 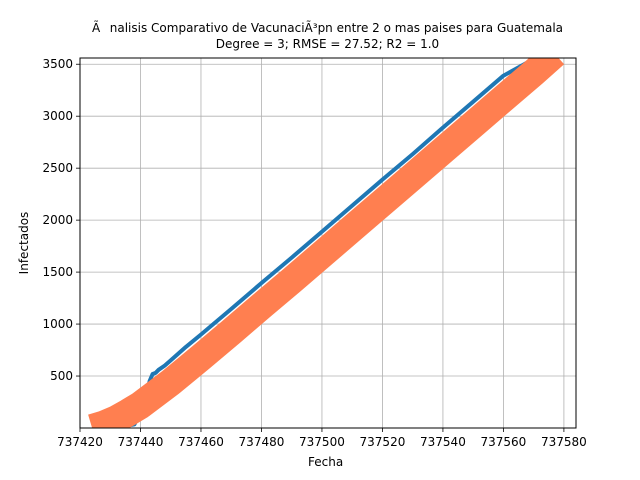 What do you see at coordinates (57, 220) in the screenshot?
I see `y-tick-label: 2000` at bounding box center [57, 220].